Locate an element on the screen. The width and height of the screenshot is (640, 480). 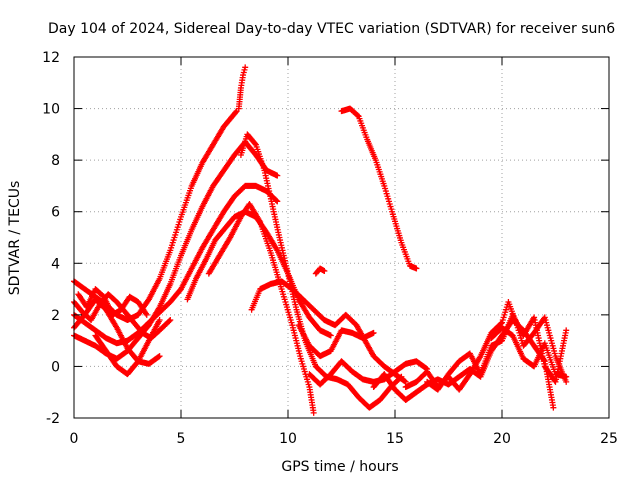
x-tick-label: 15 is located at coordinates (395, 439).